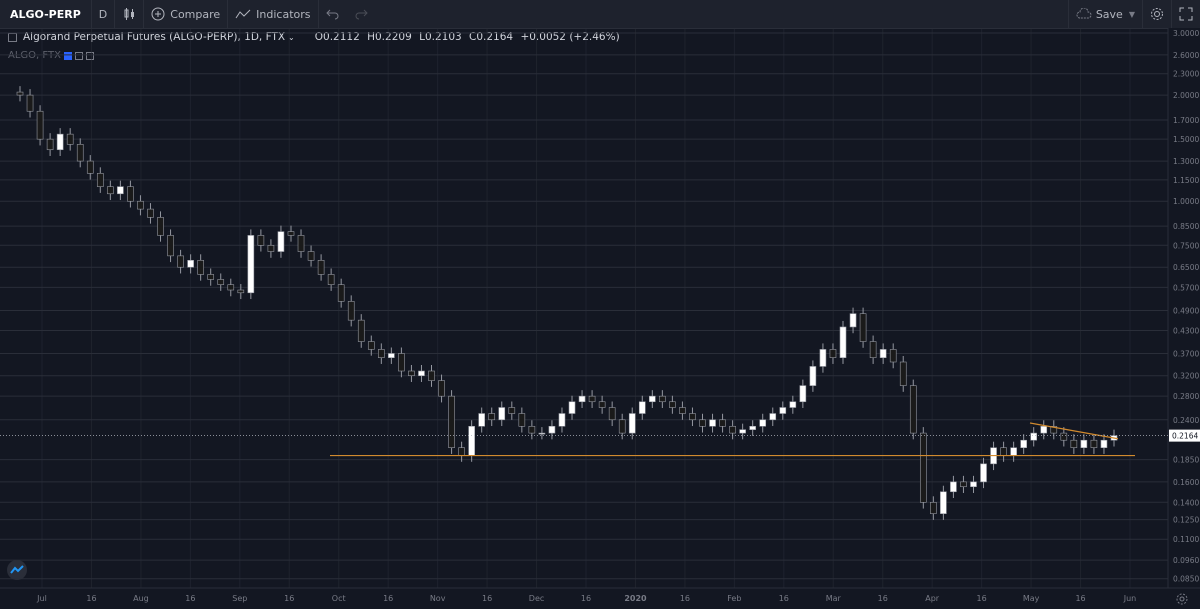  I want to click on y-tick-label: 0.7500, so click(1186, 245).